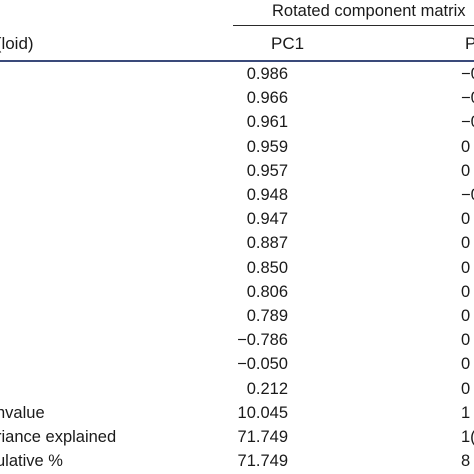 Image resolution: width=474 pixels, height=474 pixels. Describe the element at coordinates (267, 291) in the screenshot. I see `cell-pc1-value: 0.806` at that location.